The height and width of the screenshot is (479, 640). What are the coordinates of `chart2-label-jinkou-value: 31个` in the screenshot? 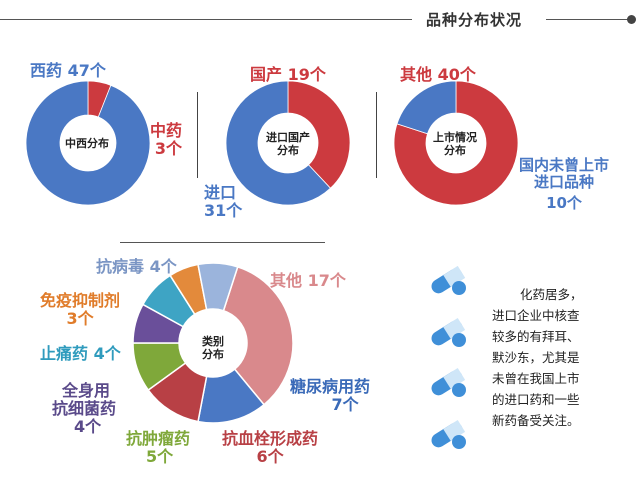 It's located at (223, 210).